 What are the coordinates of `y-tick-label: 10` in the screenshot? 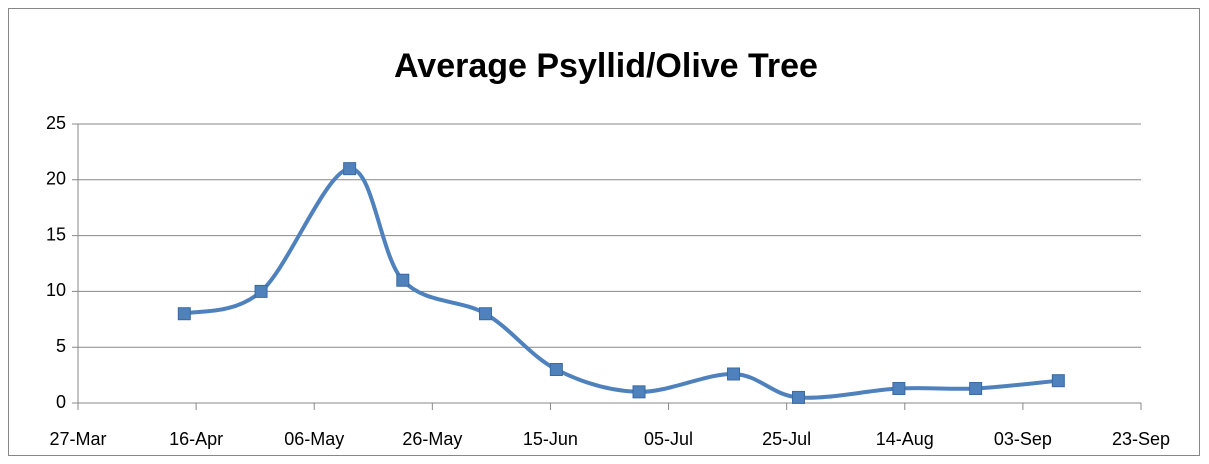 It's located at (56, 290).